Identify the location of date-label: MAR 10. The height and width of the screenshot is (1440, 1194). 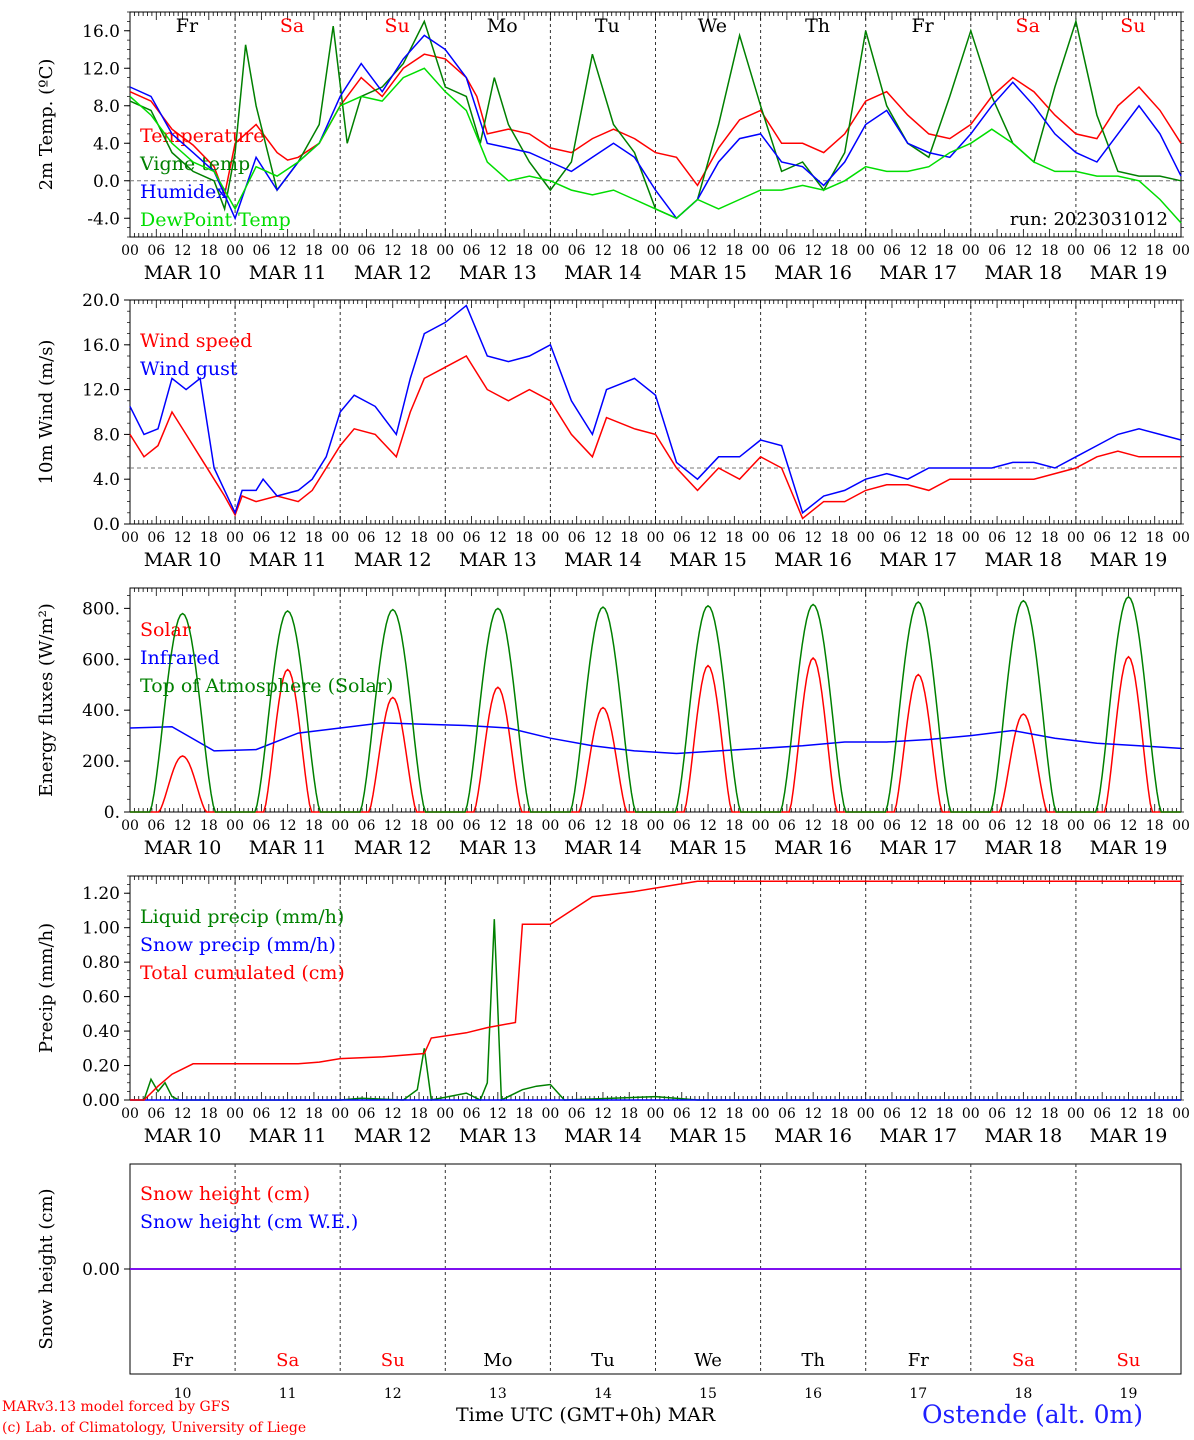
(183, 1136).